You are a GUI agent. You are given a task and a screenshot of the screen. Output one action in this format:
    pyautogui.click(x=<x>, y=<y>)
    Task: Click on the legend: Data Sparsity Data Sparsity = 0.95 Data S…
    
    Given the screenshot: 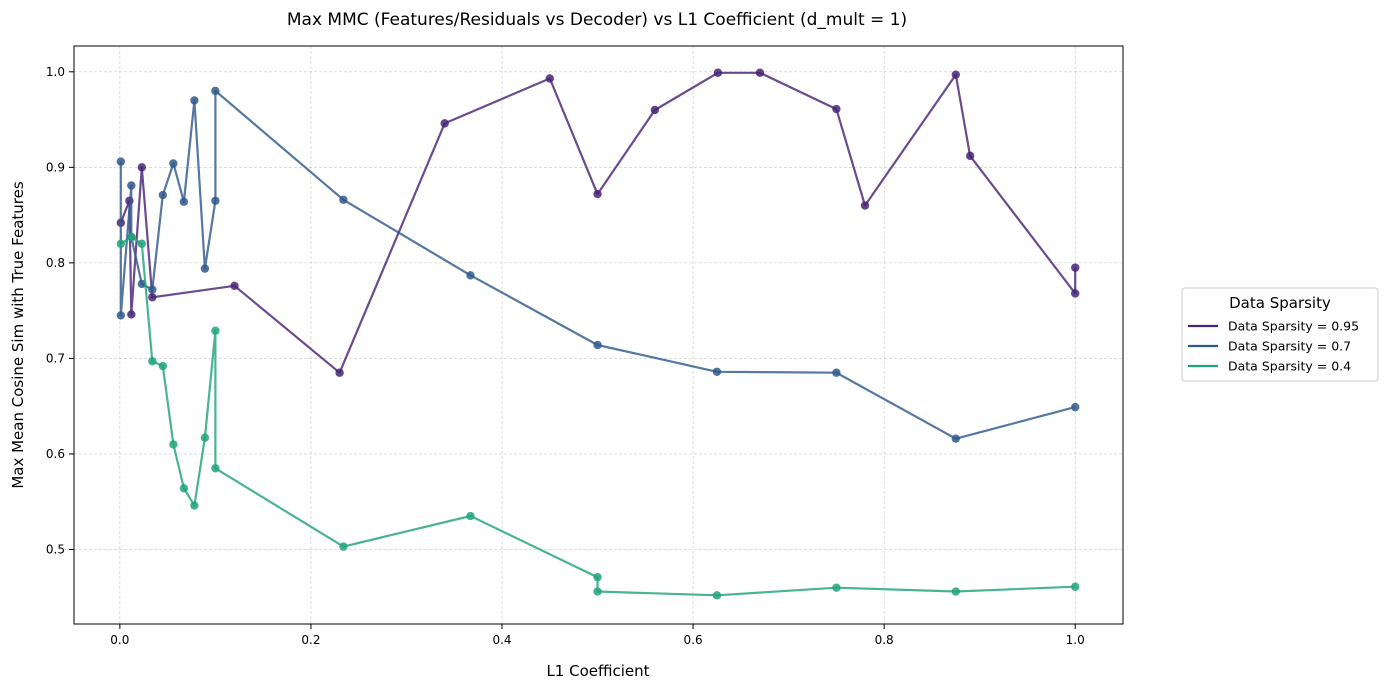 What is the action you would take?
    pyautogui.click(x=1280, y=334)
    